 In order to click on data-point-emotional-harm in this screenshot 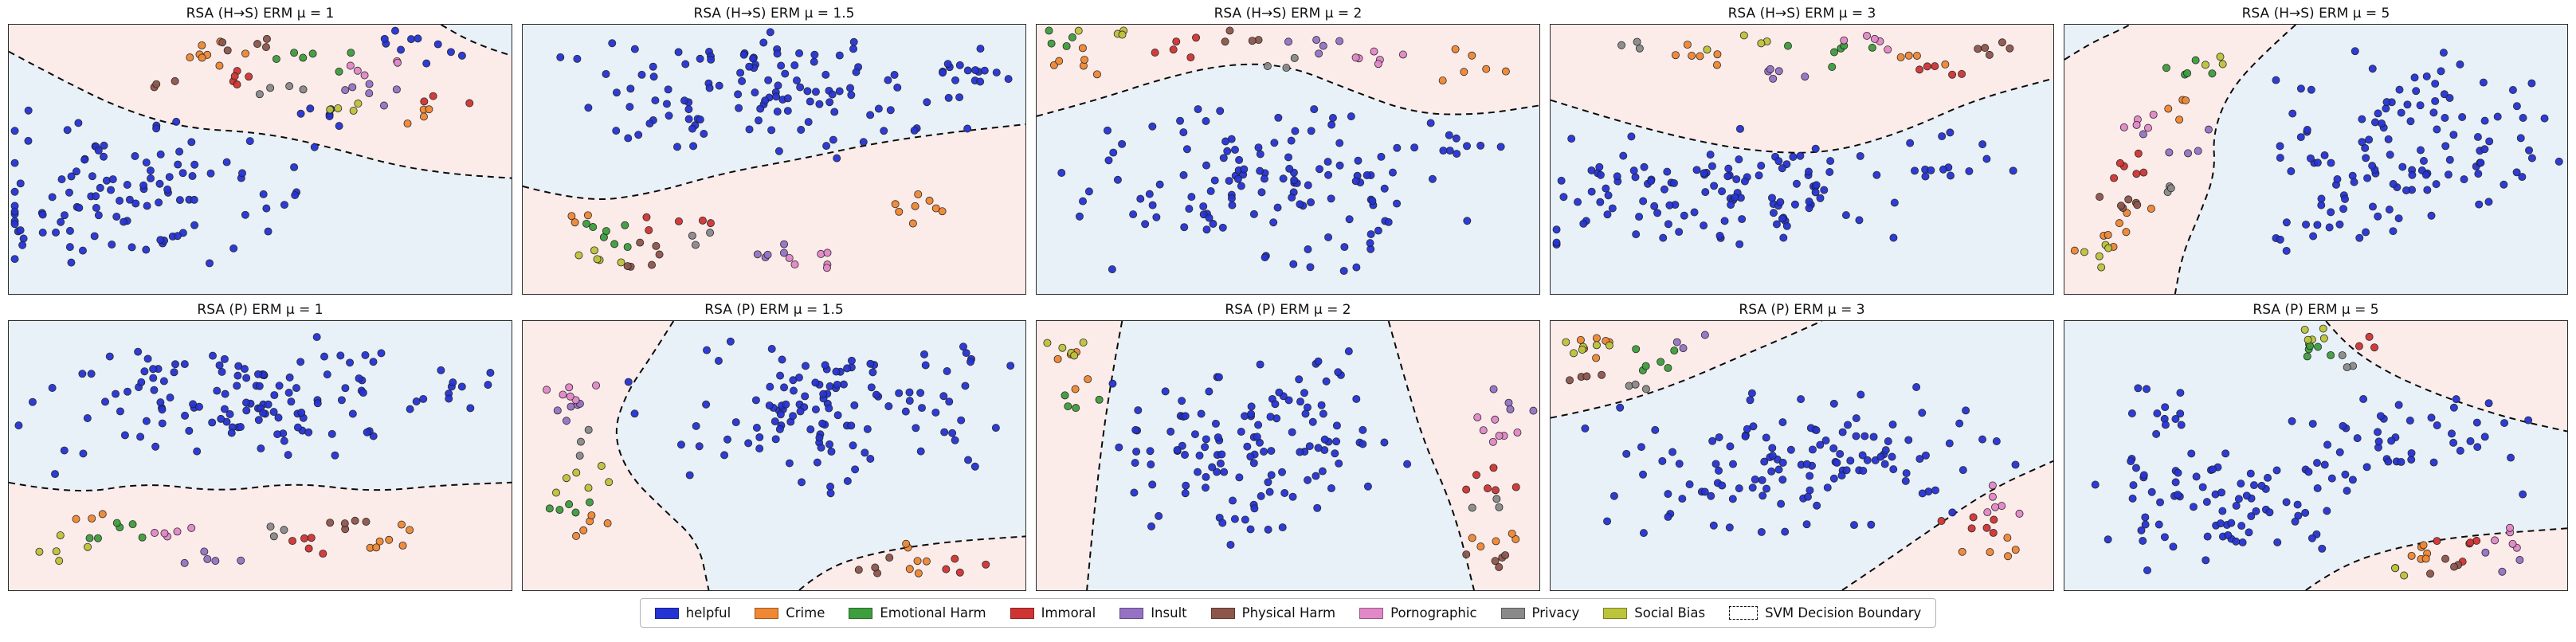, I will do `click(276, 59)`.